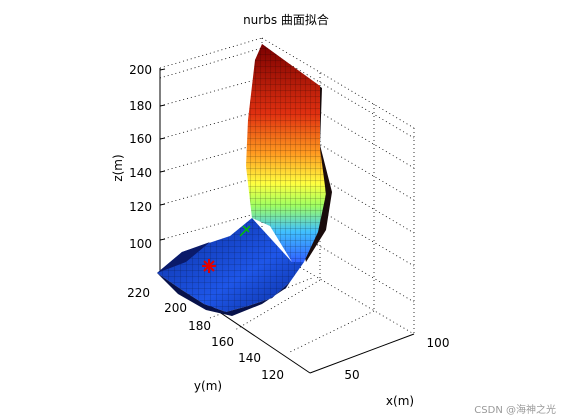 The image size is (561, 420). Describe the element at coordinates (118, 167) in the screenshot. I see `z-axis-label: z(m)` at that location.